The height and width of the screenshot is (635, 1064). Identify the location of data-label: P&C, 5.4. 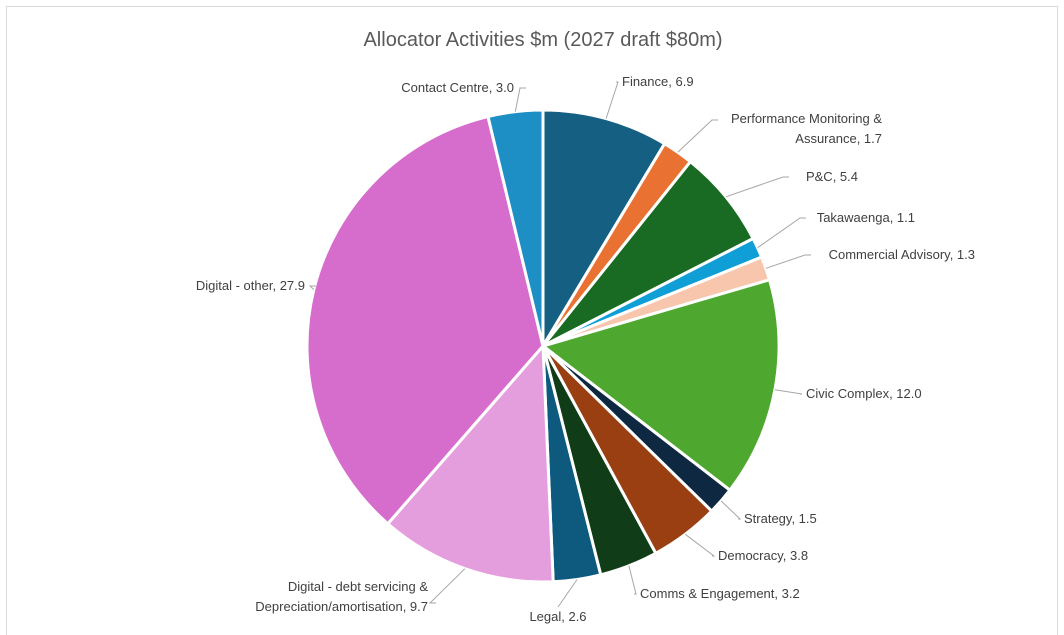
(832, 176).